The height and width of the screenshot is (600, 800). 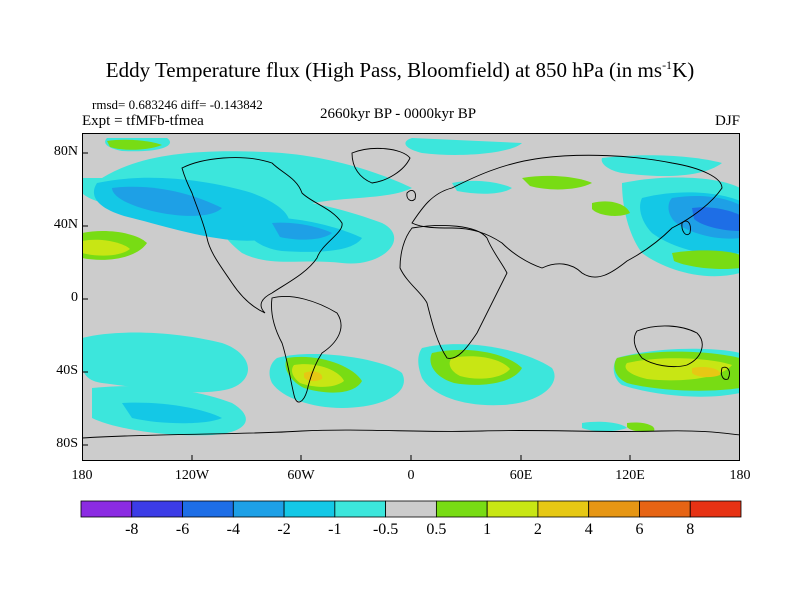 What do you see at coordinates (521, 475) in the screenshot?
I see `lon-label: 60E` at bounding box center [521, 475].